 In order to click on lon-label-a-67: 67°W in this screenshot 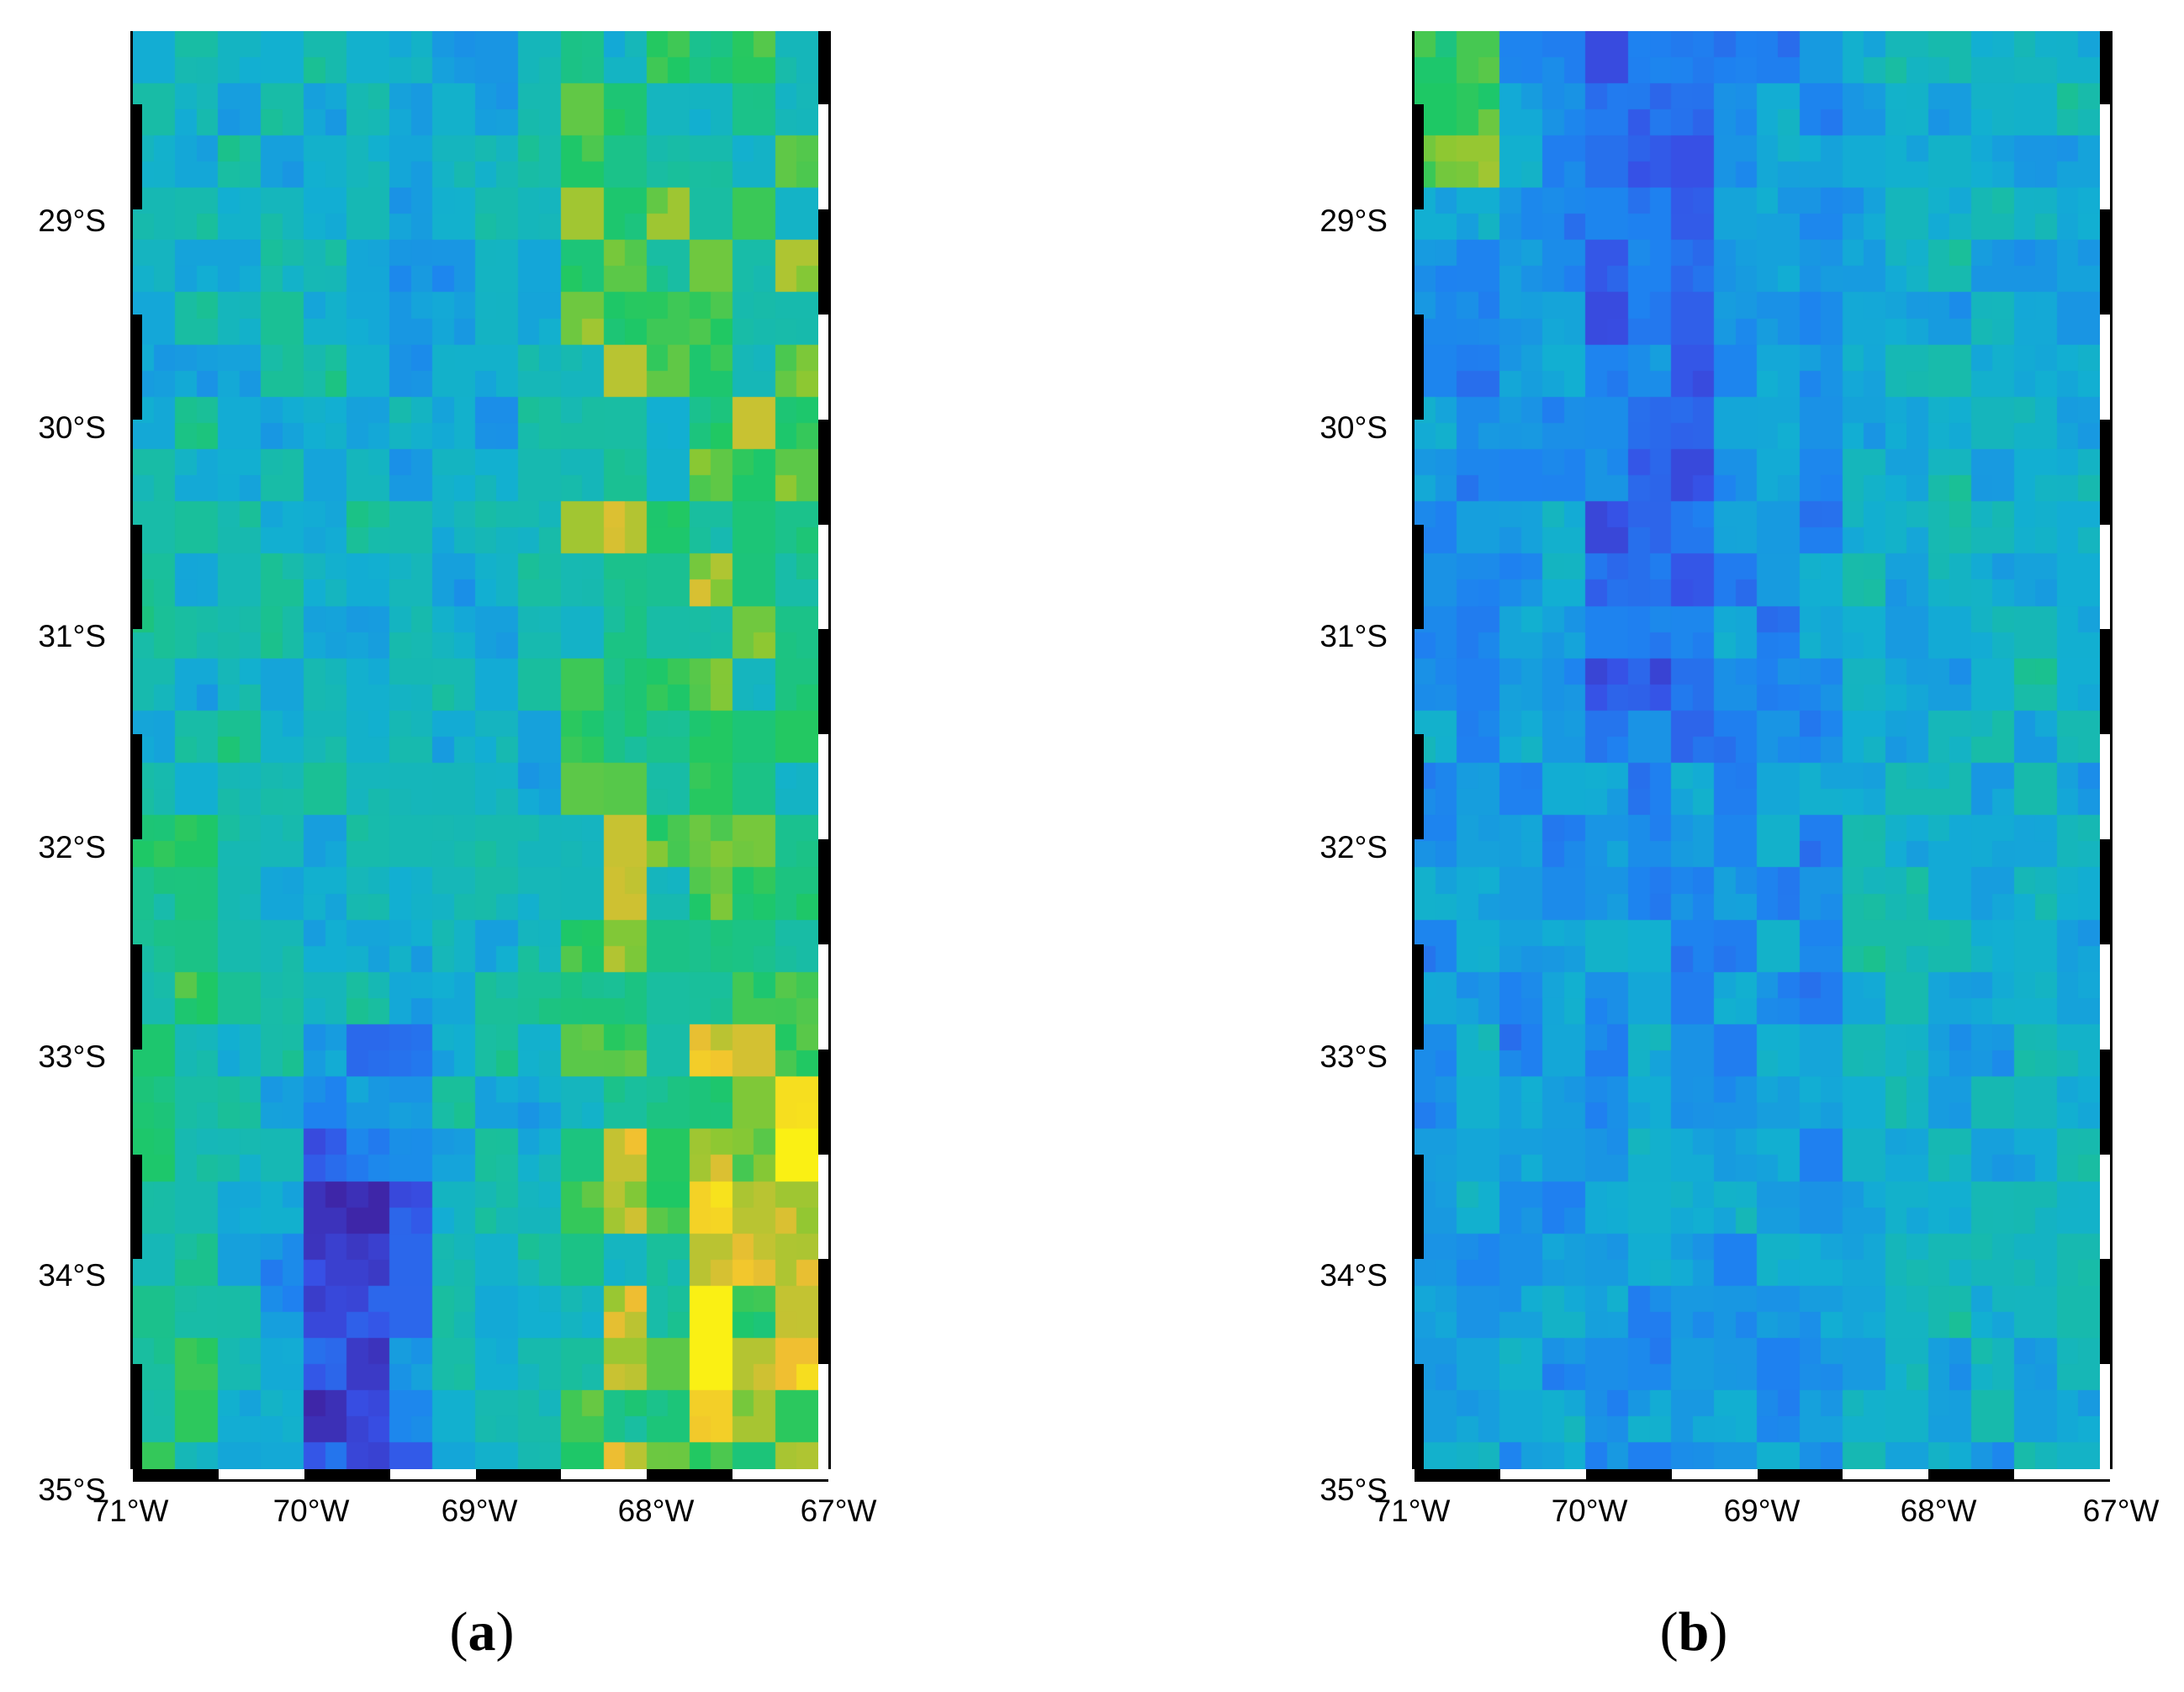, I will do `click(838, 1511)`.